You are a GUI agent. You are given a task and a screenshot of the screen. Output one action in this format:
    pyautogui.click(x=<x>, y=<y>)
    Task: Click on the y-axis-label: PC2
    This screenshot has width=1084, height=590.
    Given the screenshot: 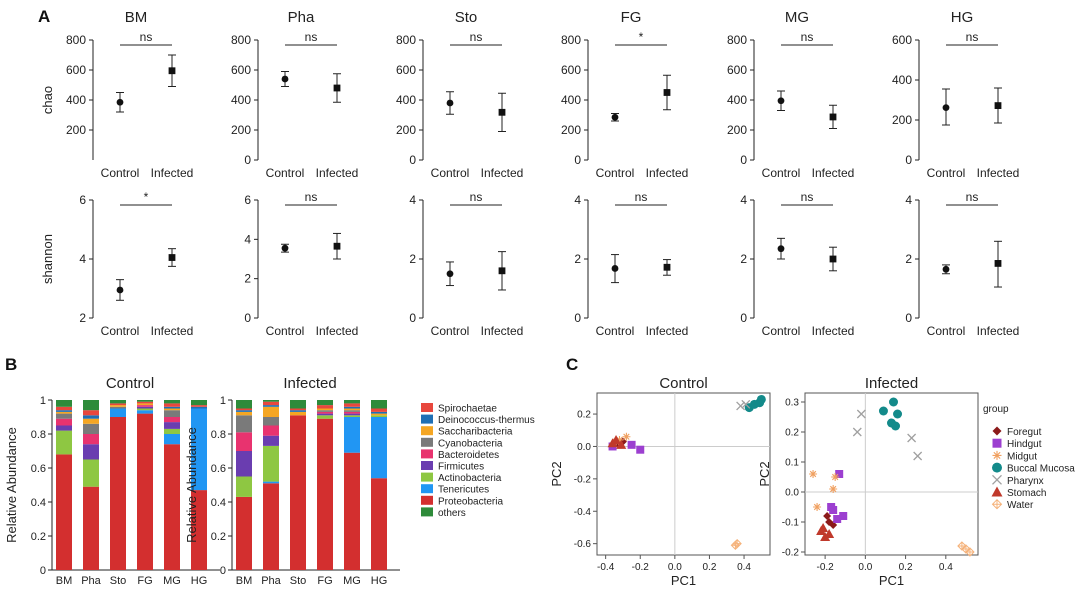 What is the action you would take?
    pyautogui.click(x=556, y=473)
    